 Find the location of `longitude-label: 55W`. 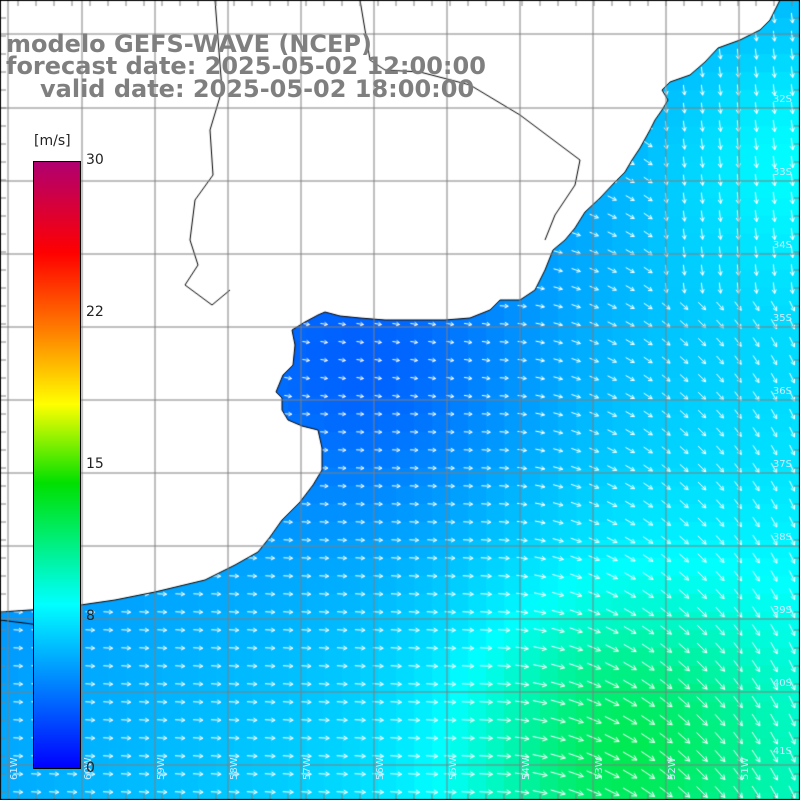

longitude-label: 55W is located at coordinates (453, 768).